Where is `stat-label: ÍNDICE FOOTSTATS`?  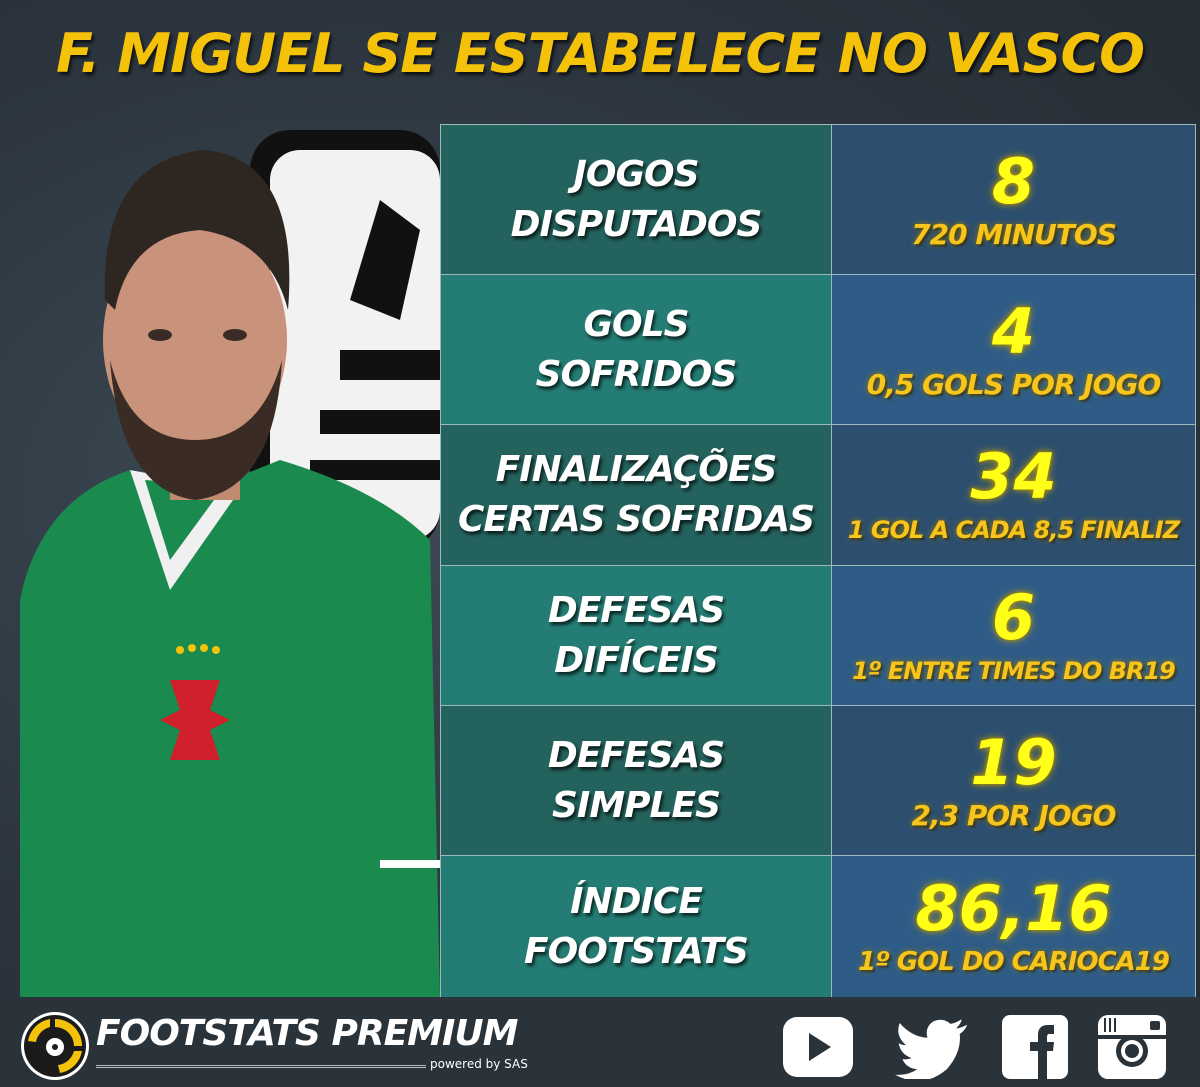
stat-label: ÍNDICE FOOTSTATS is located at coordinates (636, 926).